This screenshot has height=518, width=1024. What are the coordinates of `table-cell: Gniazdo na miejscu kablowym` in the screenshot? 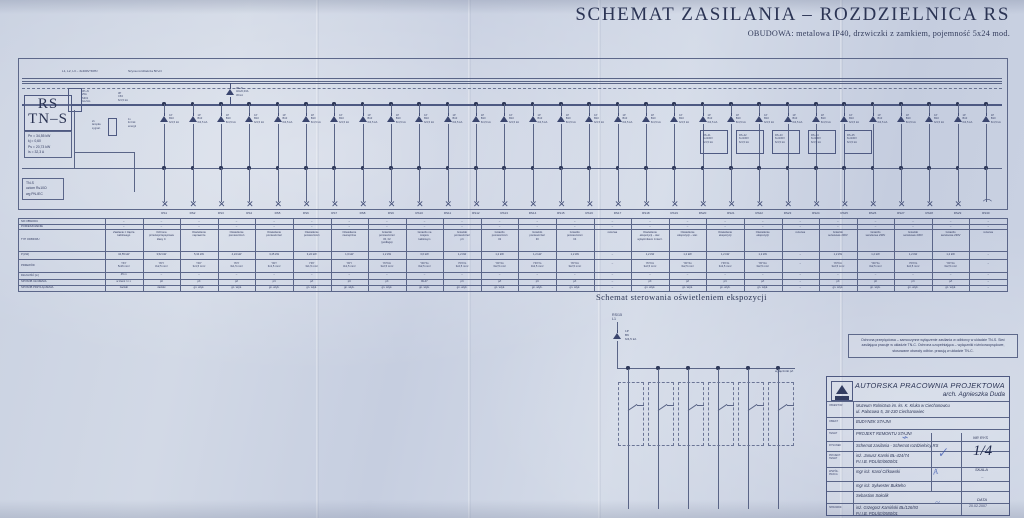 It's located at (424, 236).